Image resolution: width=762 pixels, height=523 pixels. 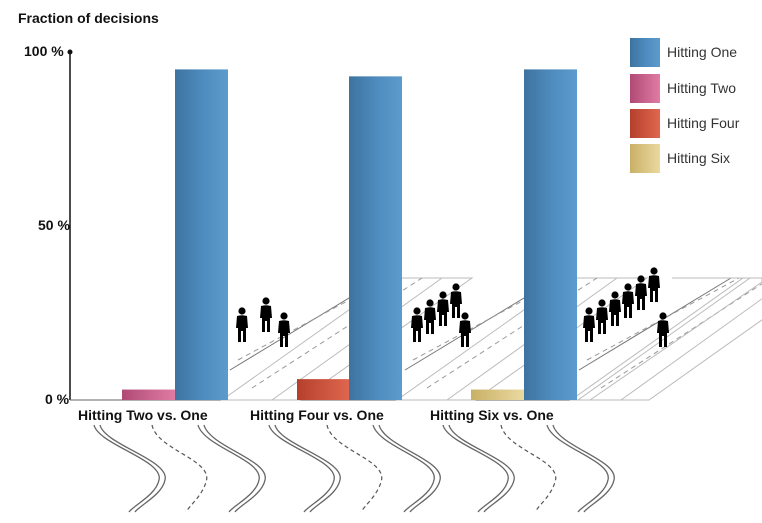 I want to click on category-label-two: Hitting Two vs. One, so click(x=143, y=415).